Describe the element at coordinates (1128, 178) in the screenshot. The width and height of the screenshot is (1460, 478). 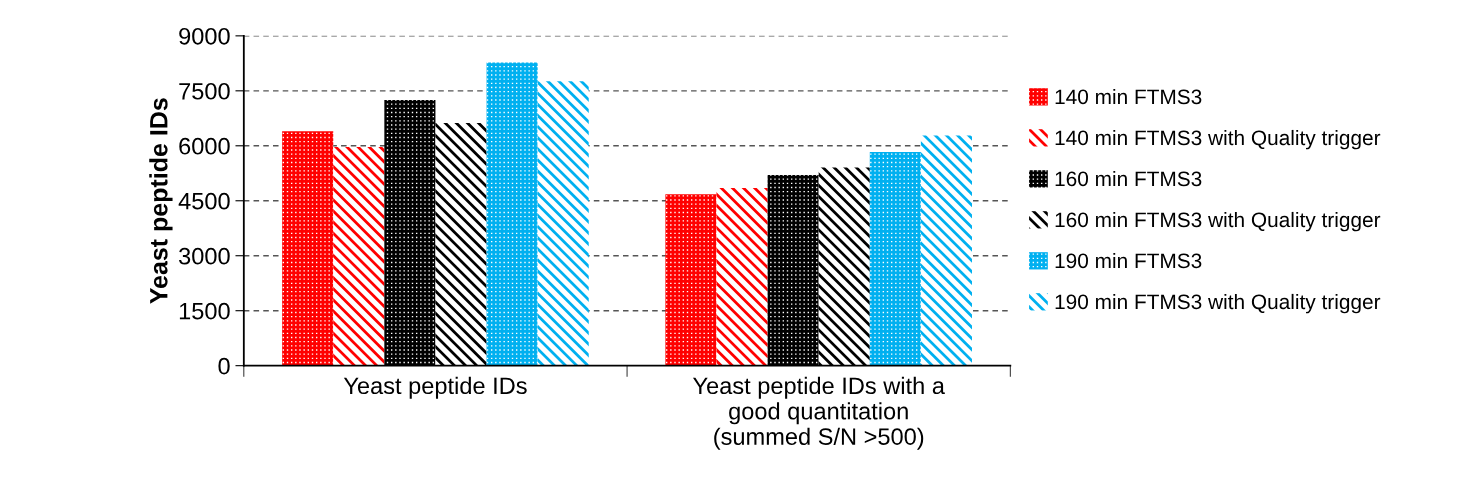
I see `legend-label: 160 min FTMS3` at that location.